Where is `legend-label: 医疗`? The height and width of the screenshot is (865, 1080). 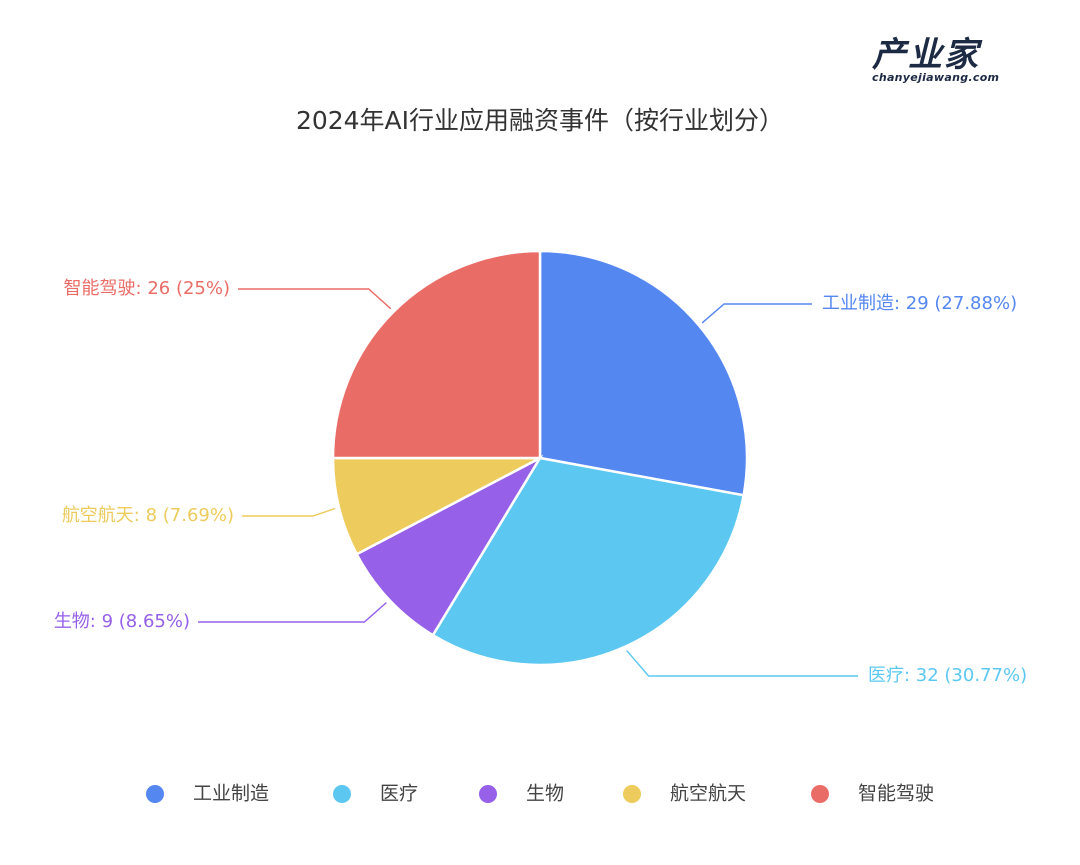 legend-label: 医疗 is located at coordinates (399, 794).